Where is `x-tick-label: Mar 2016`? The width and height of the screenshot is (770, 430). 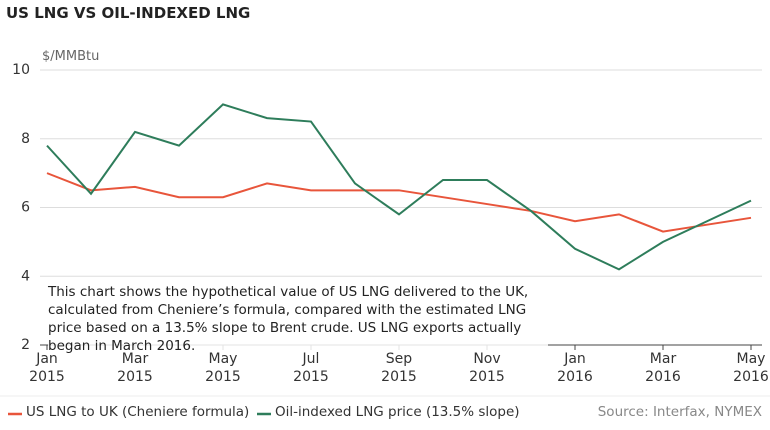 x-tick-label: Mar 2016 is located at coordinates (663, 368).